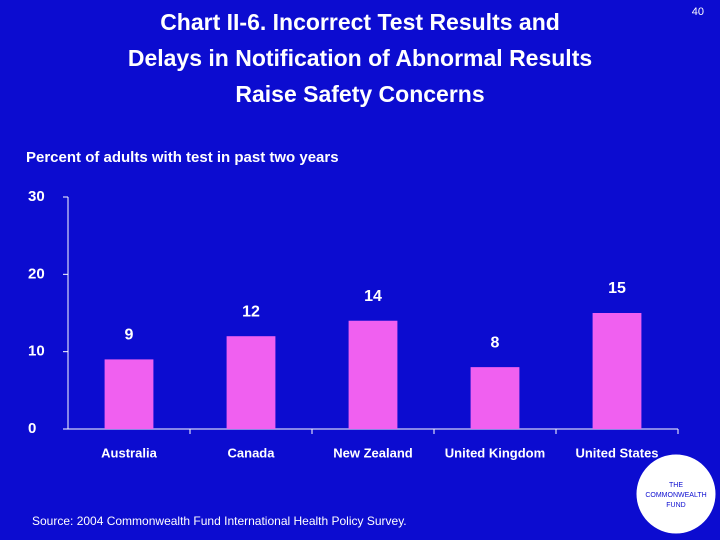 The image size is (720, 540). Describe the element at coordinates (359, 94) in the screenshot. I see `chart-title: Raise Safety Concerns` at that location.